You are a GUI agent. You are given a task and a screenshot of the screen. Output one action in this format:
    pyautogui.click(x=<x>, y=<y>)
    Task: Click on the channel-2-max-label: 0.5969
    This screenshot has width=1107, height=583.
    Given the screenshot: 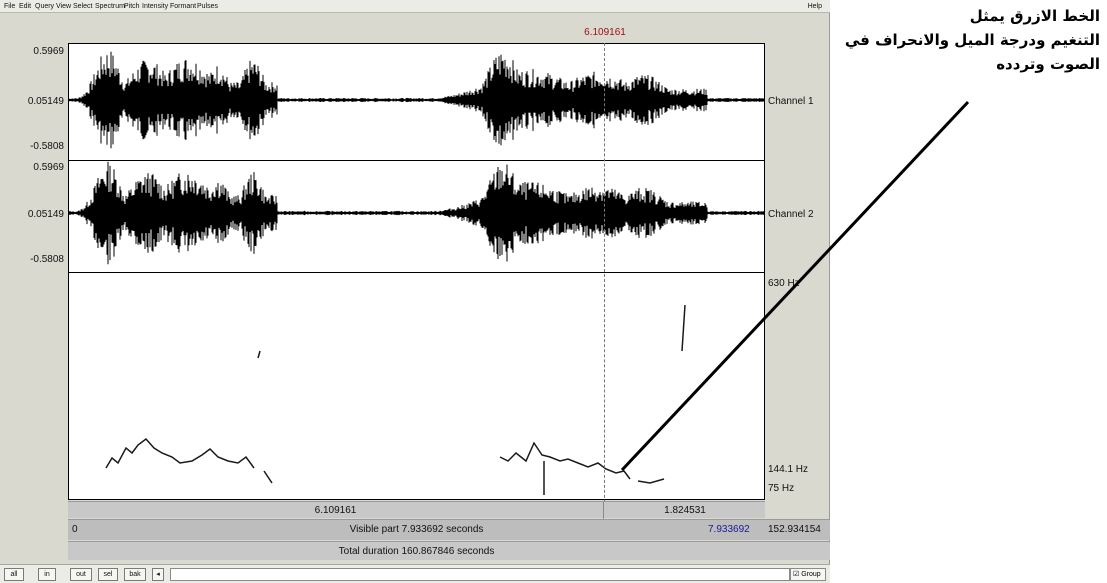 What is the action you would take?
    pyautogui.click(x=48, y=167)
    